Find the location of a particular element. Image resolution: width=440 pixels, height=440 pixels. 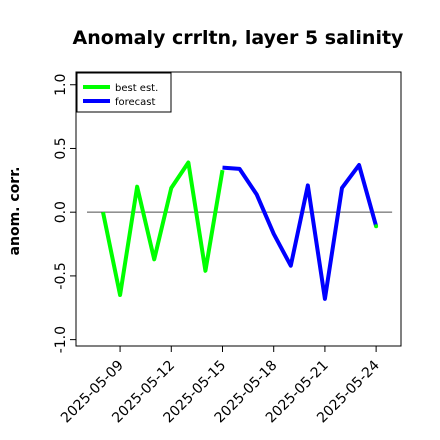

legend-box is located at coordinates (124, 92).